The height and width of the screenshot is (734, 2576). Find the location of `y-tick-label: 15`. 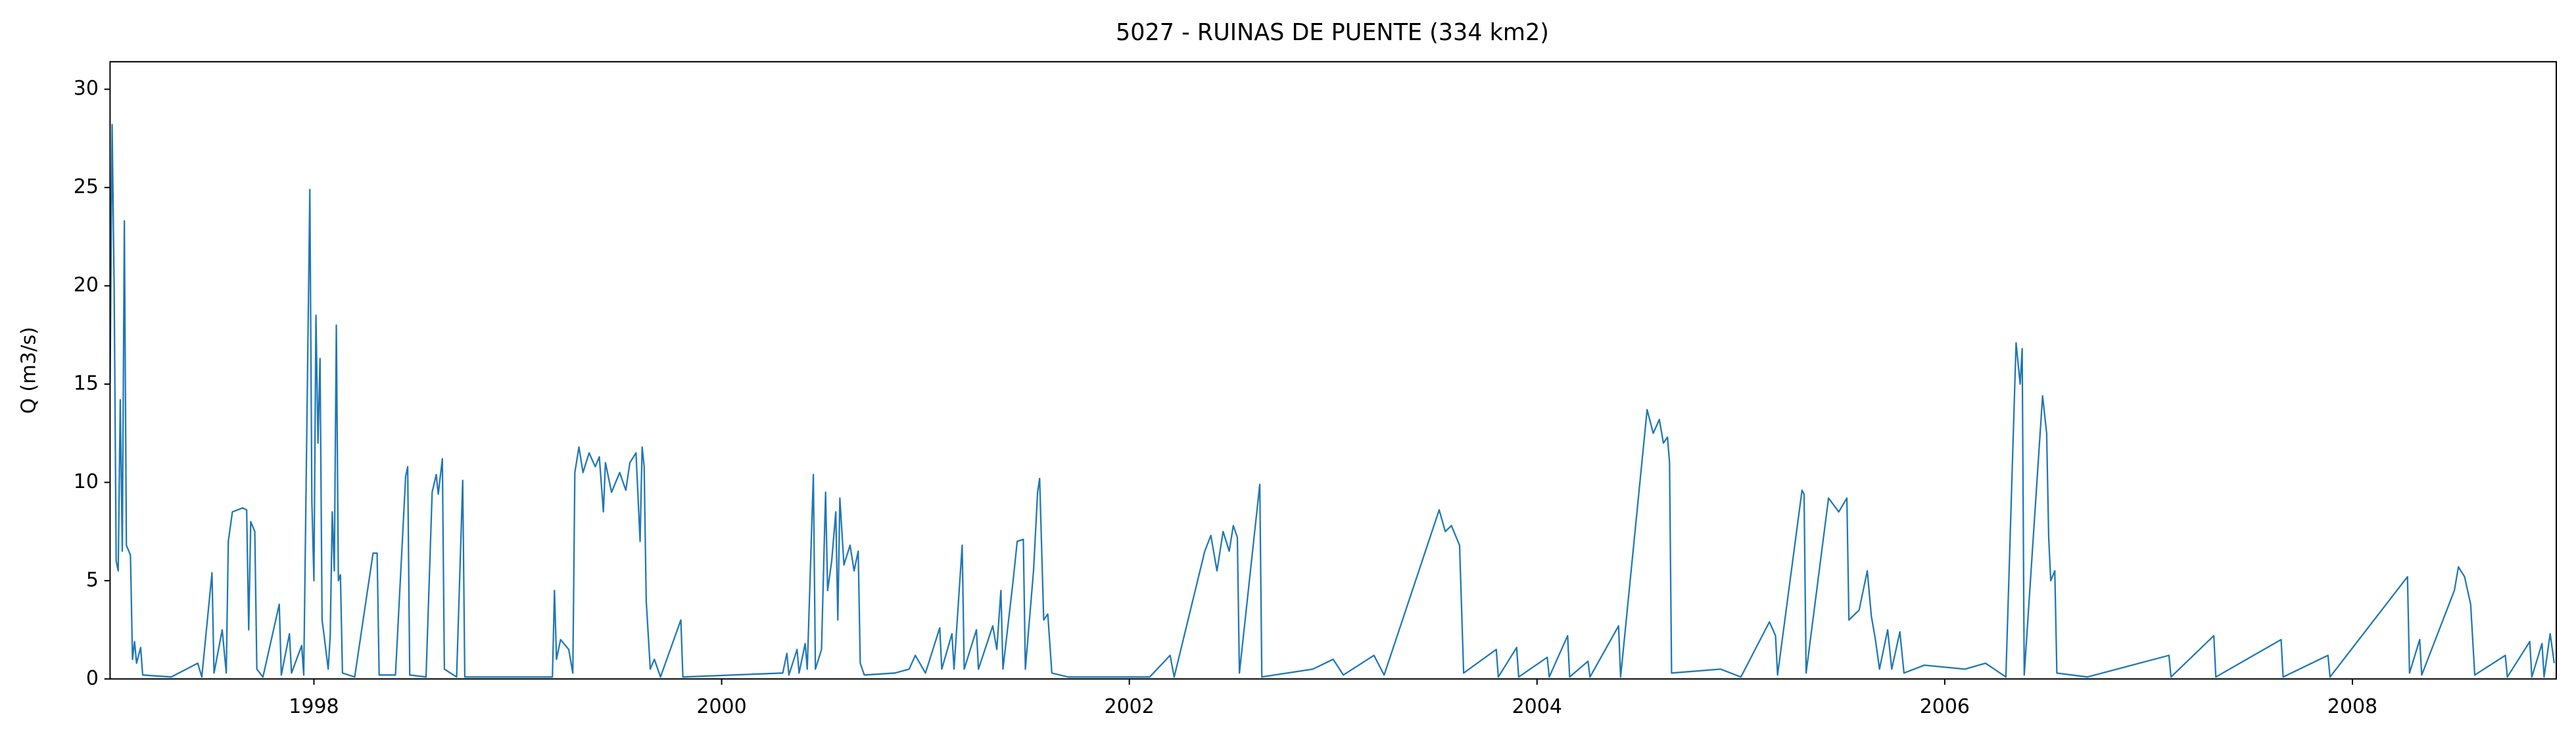

y-tick-label: 15 is located at coordinates (87, 383).